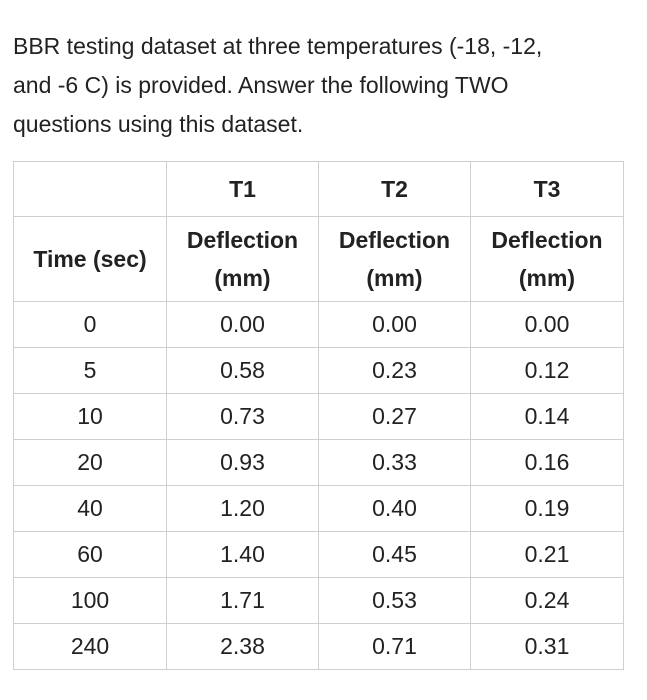  Describe the element at coordinates (242, 259) in the screenshot. I see `deflection-header-t1: Deflection (mm)` at that location.